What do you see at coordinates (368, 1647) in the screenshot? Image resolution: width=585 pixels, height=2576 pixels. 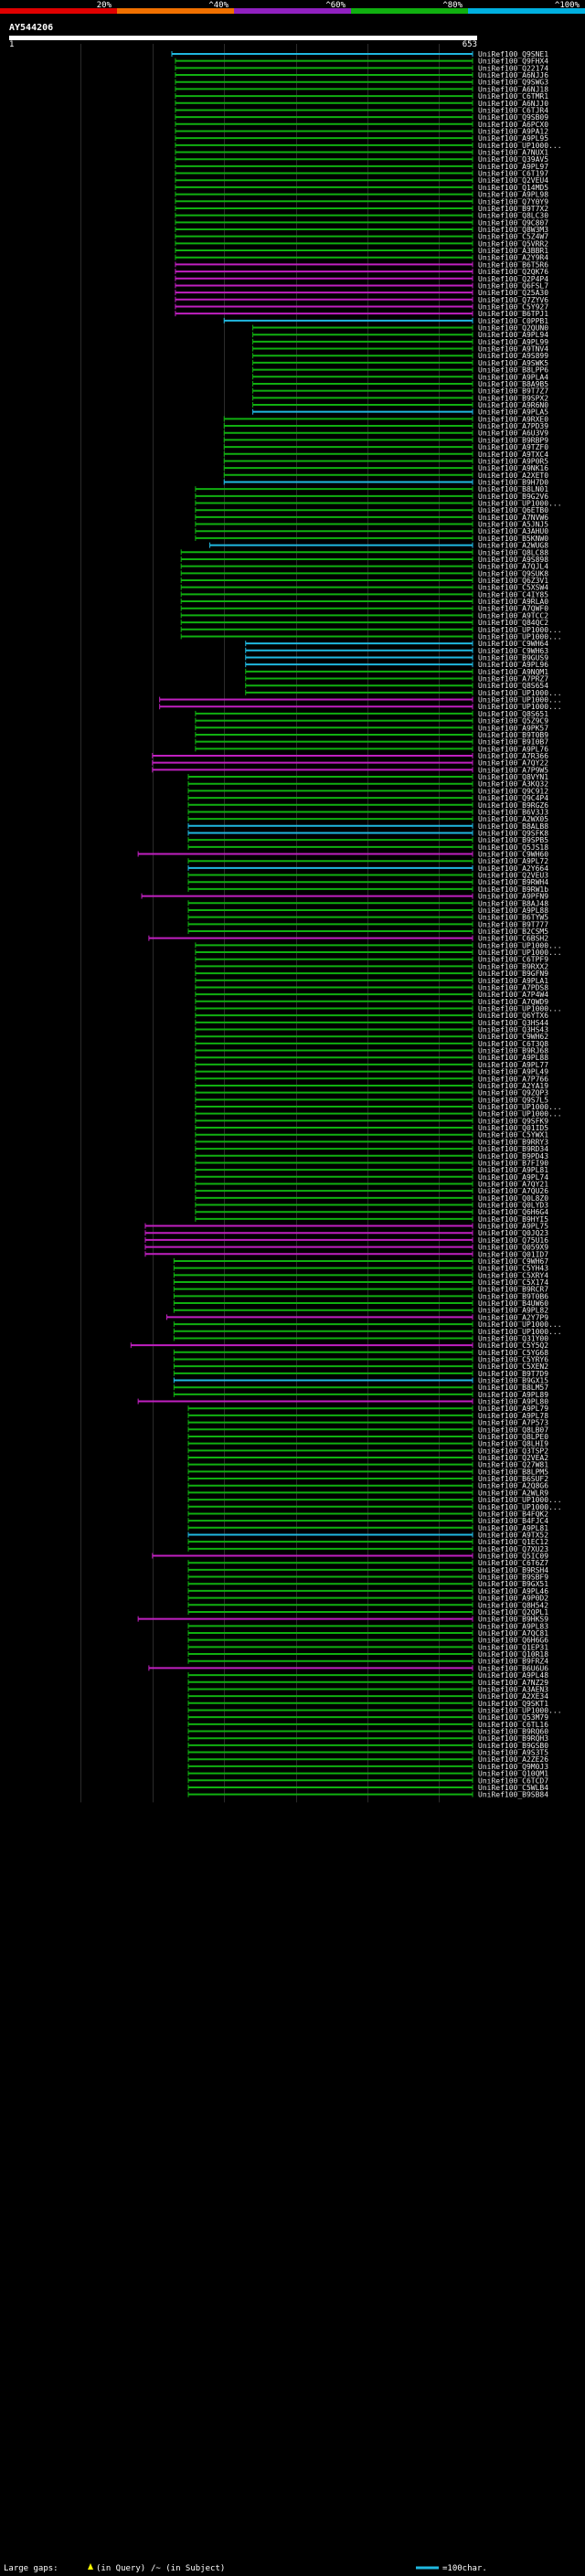 I see `hit-row: UniRef100_Q1EP31` at bounding box center [368, 1647].